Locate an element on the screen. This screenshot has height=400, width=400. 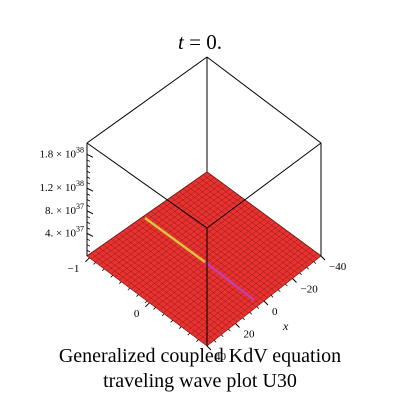
title-value: = 0. is located at coordinates (205, 42).